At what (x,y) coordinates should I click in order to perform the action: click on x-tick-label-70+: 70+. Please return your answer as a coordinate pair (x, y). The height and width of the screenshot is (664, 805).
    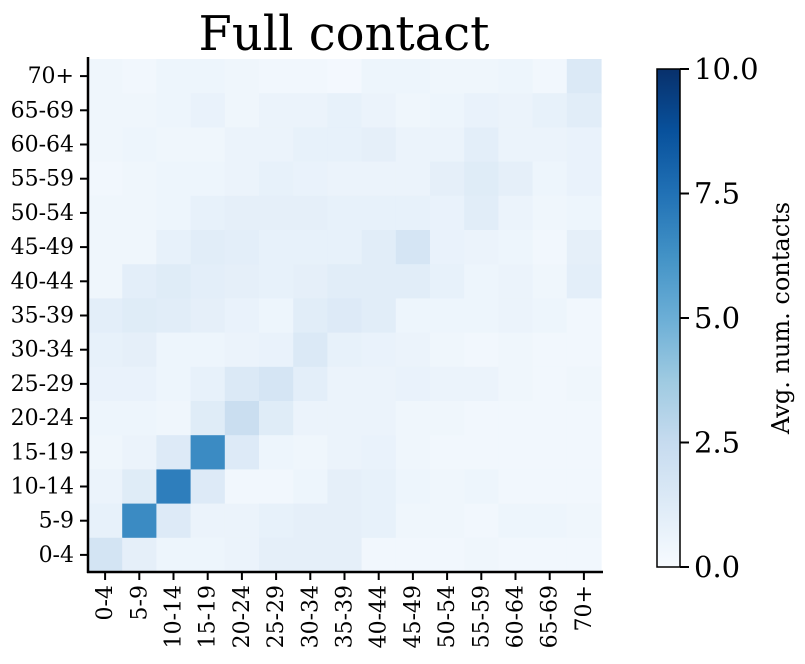
    Looking at the image, I should click on (584, 608).